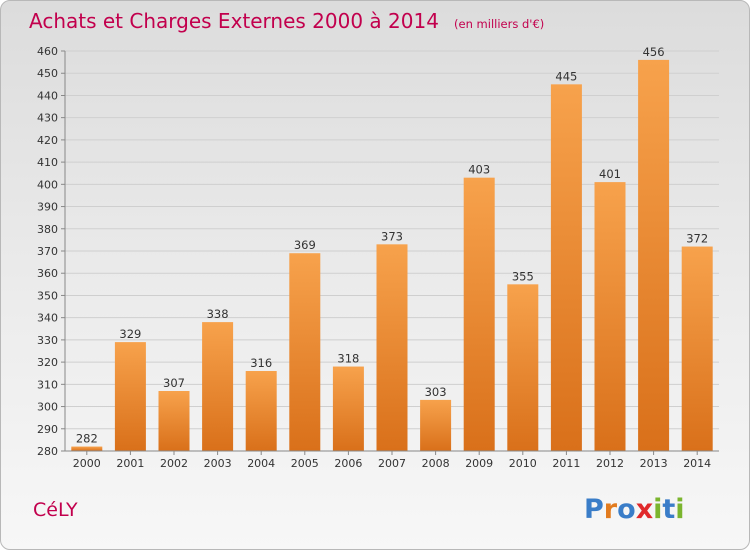 The height and width of the screenshot is (550, 750). What do you see at coordinates (47, 162) in the screenshot?
I see `y-tick-label: 410` at bounding box center [47, 162].